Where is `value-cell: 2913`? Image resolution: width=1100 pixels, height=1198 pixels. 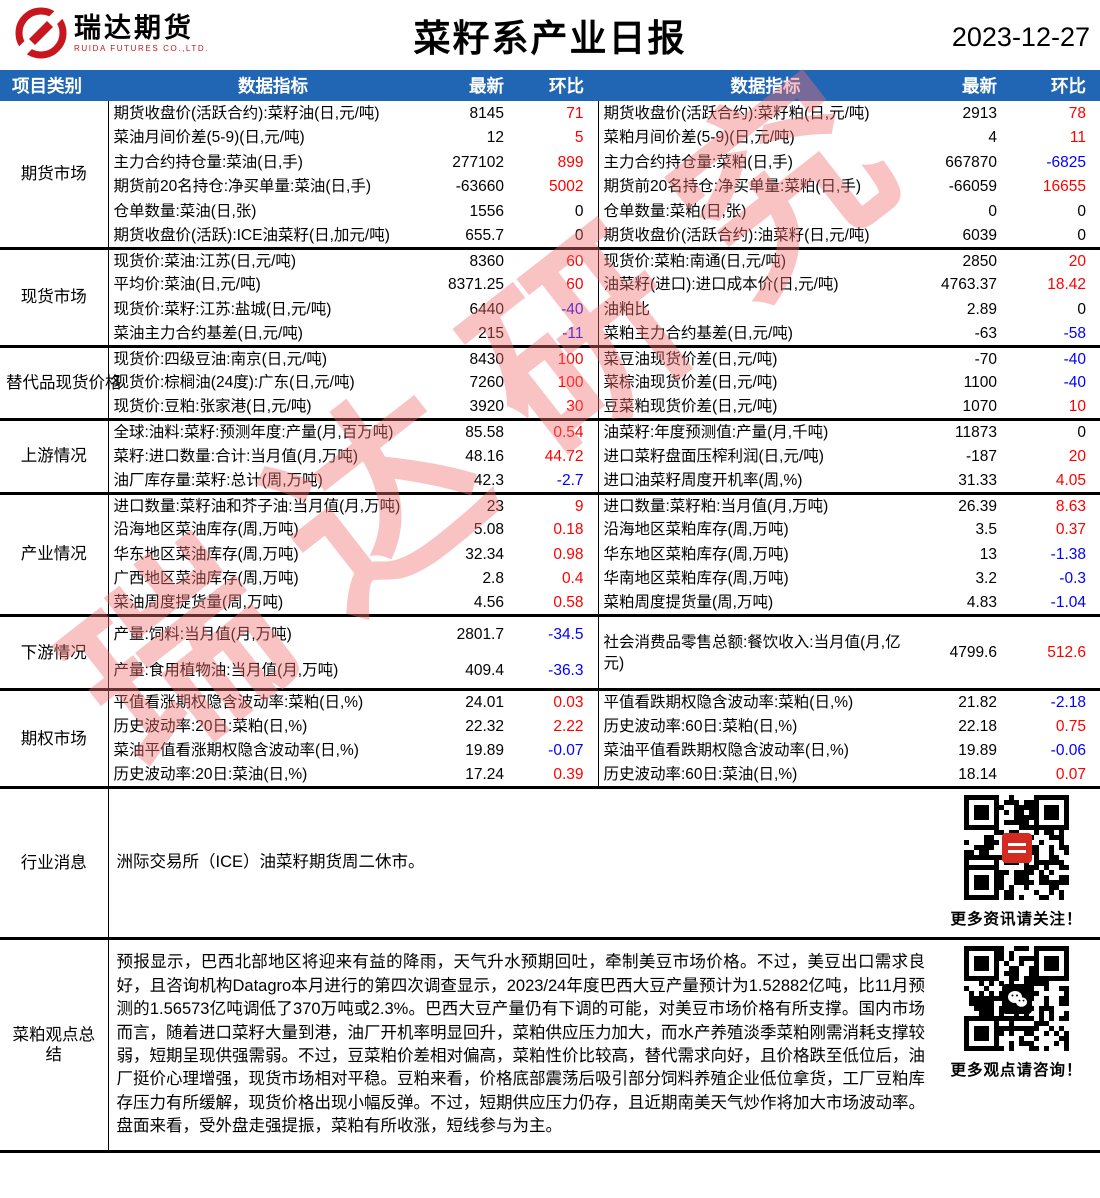
value-cell: 2913 is located at coordinates (979, 113).